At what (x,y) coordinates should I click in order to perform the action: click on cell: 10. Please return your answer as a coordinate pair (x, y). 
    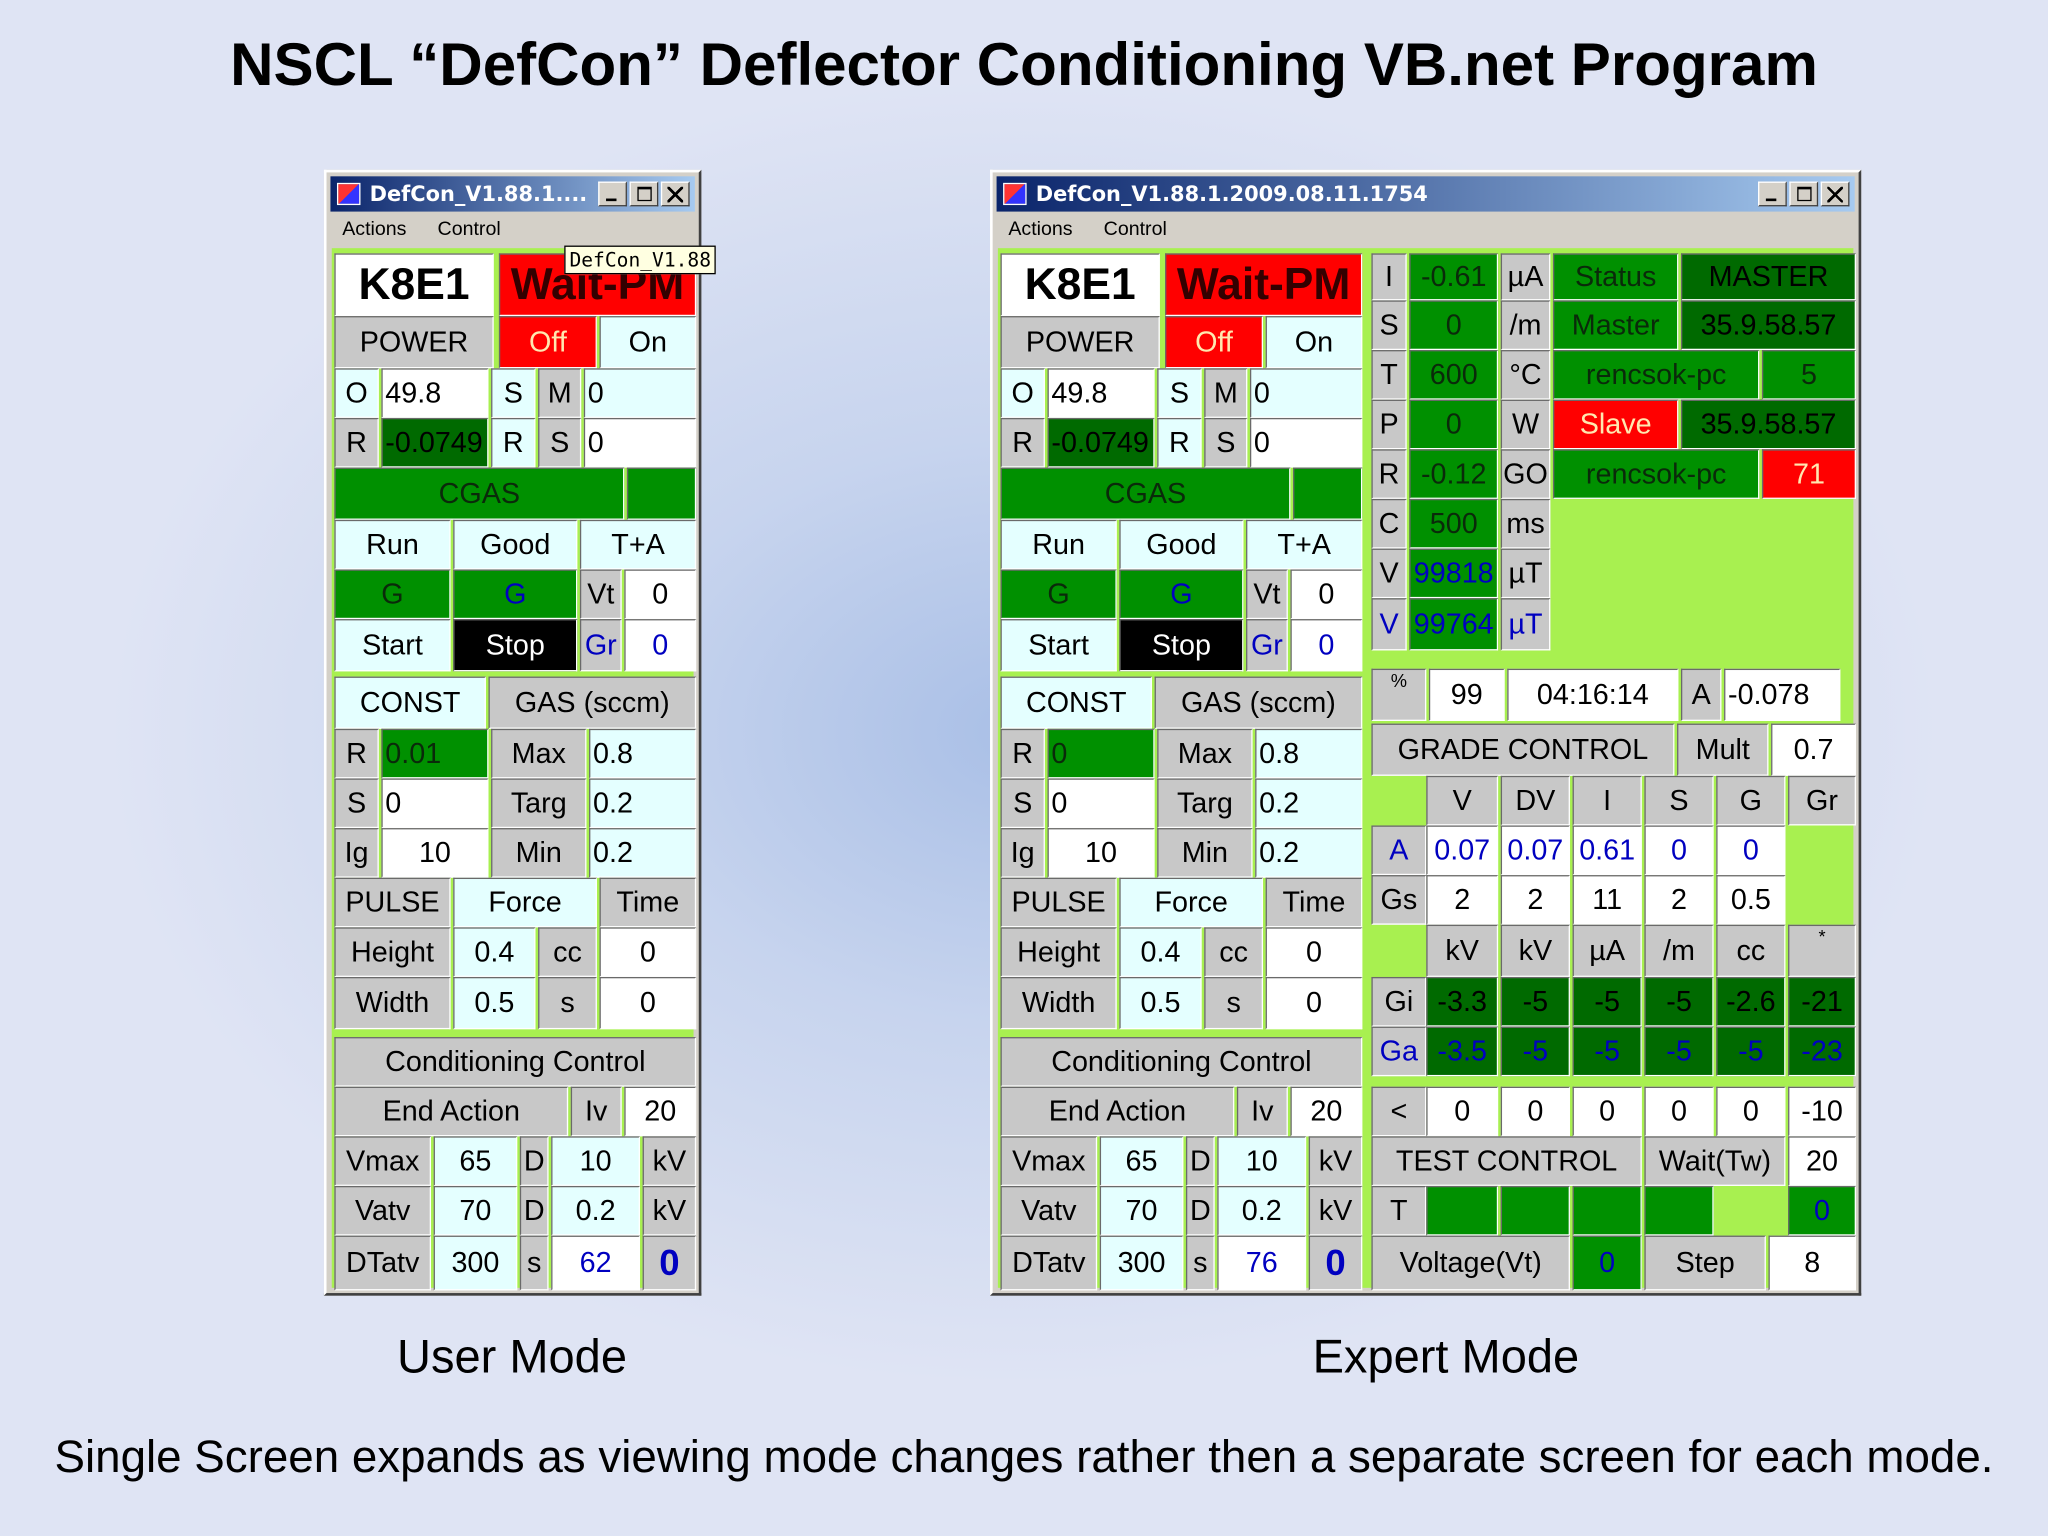
    Looking at the image, I should click on (1262, 1161).